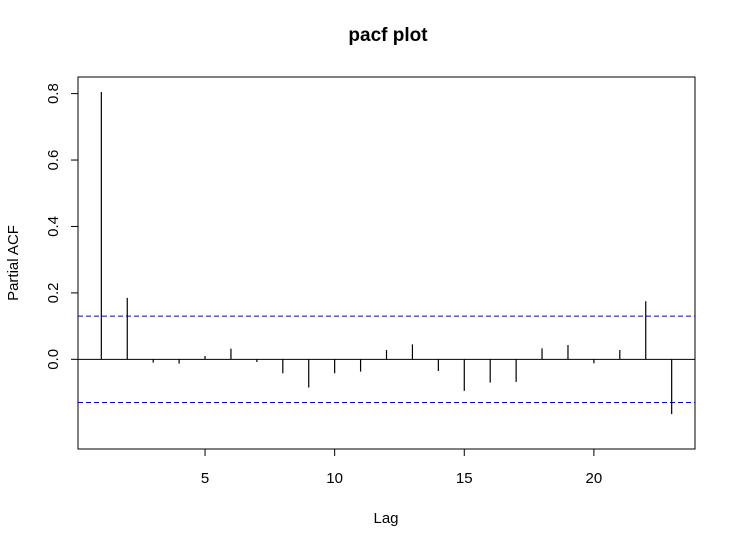 The width and height of the screenshot is (736, 547). What do you see at coordinates (388, 35) in the screenshot?
I see `chart-title: pacf plot` at bounding box center [388, 35].